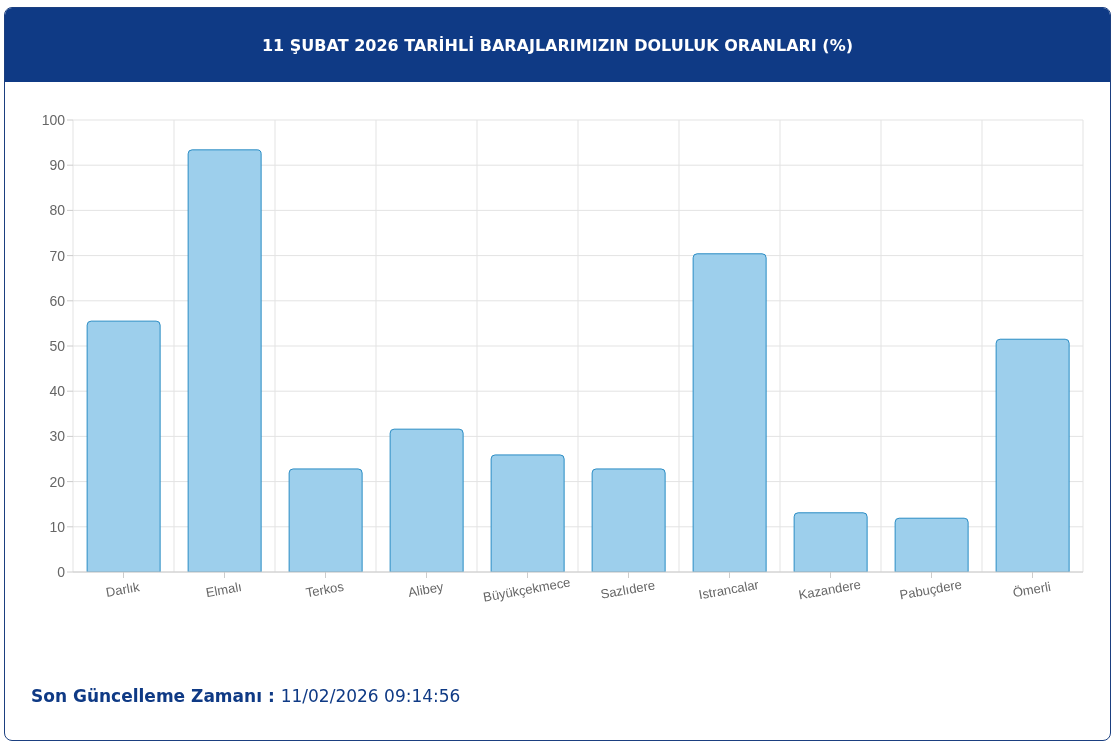 The height and width of the screenshot is (747, 1117). I want to click on y-tick-label: 80, so click(57, 210).